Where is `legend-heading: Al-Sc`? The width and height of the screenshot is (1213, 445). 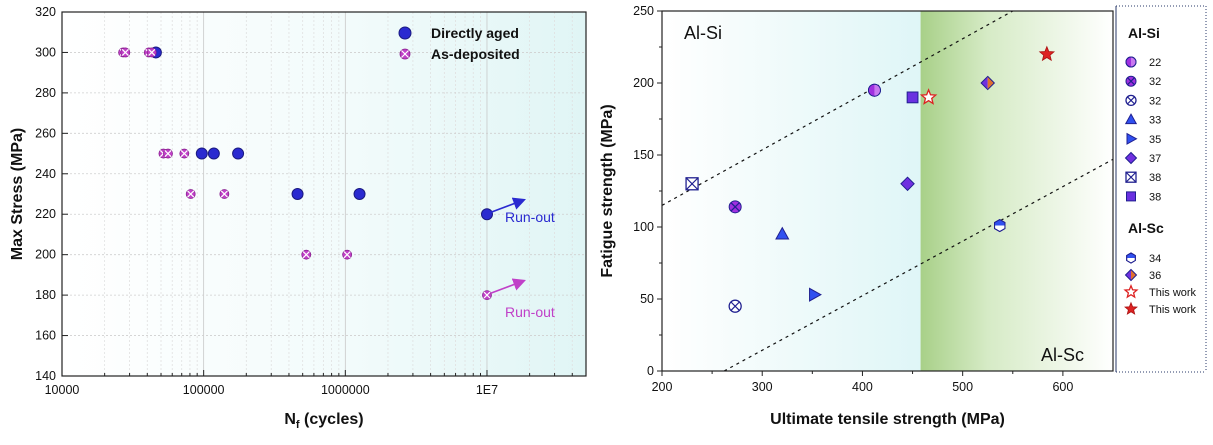 legend-heading: Al-Sc is located at coordinates (1146, 228).